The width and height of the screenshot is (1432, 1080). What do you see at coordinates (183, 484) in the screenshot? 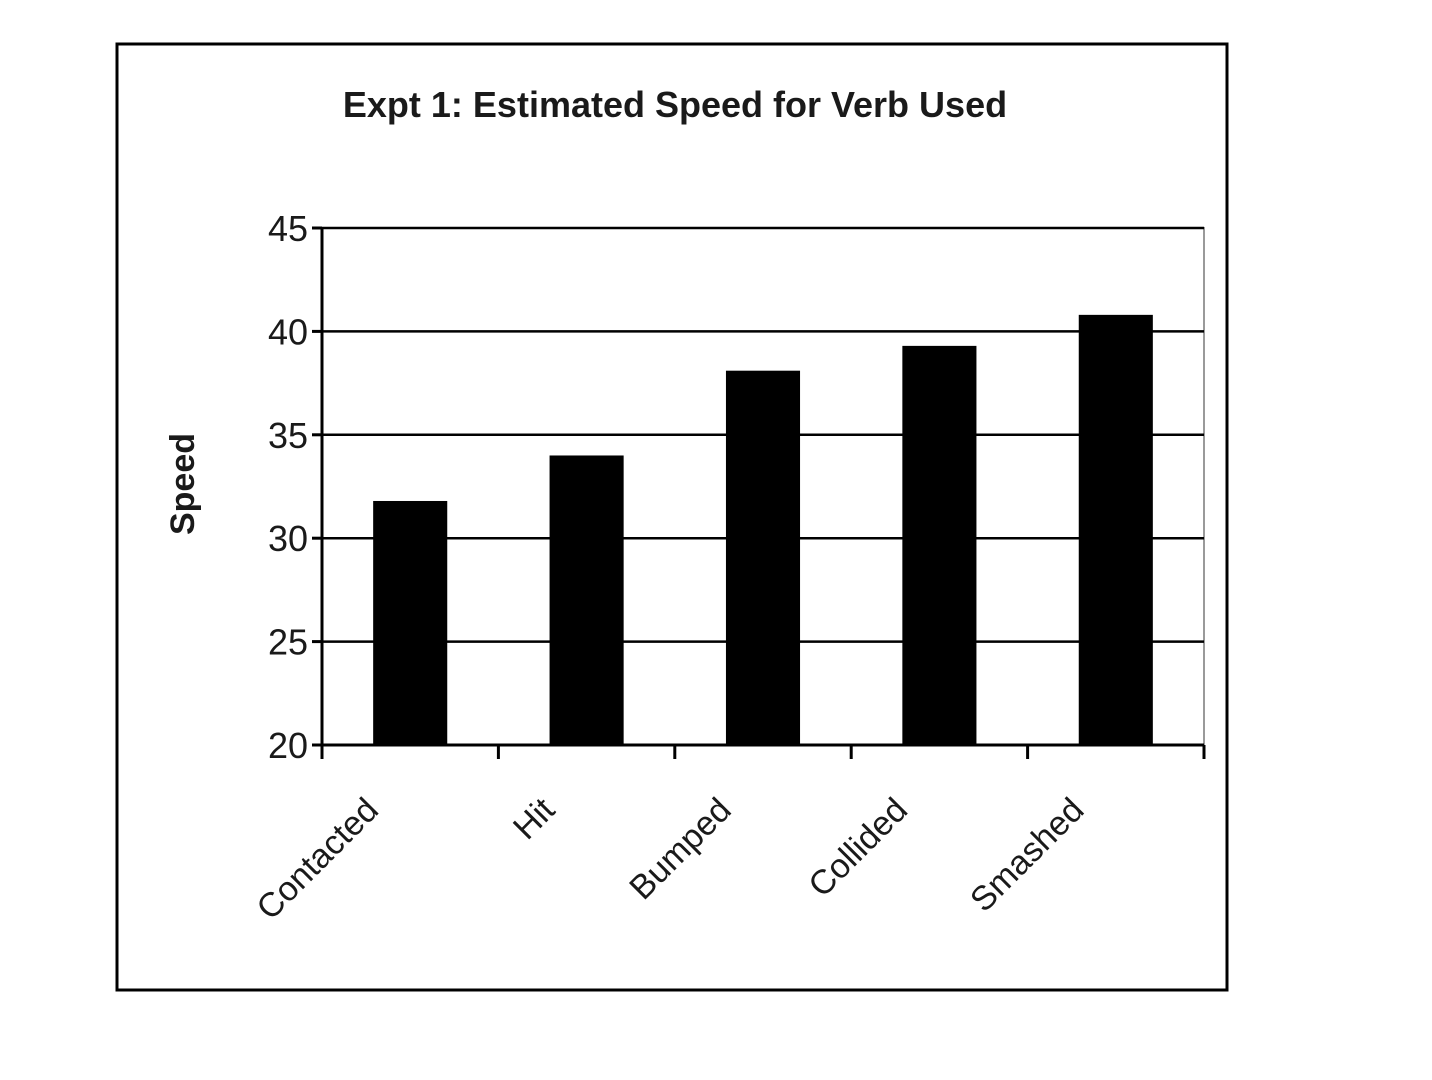
I see `y-axis-label: Speed` at bounding box center [183, 484].